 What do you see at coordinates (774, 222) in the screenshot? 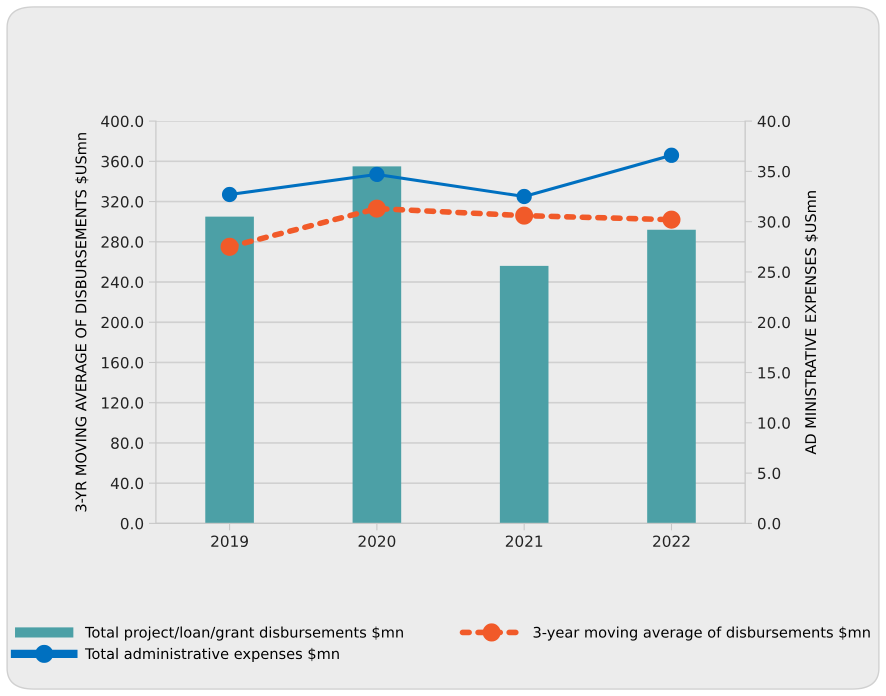
I see `y2-tick-label: 30.0` at bounding box center [774, 222].